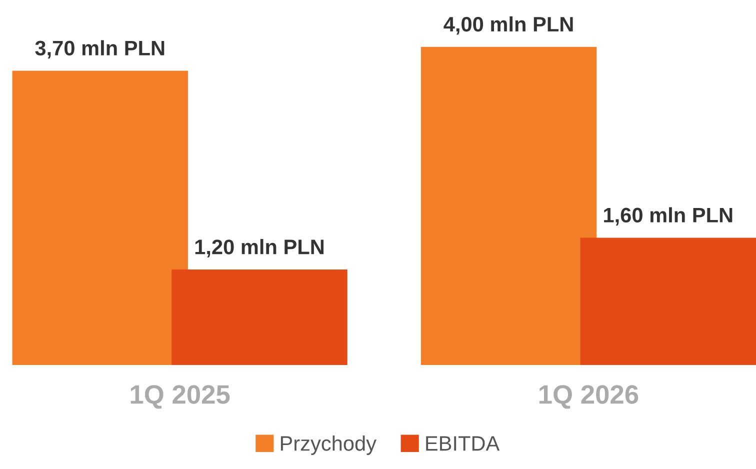 This screenshot has height=469, width=756. What do you see at coordinates (180, 397) in the screenshot?
I see `x-tick-label: 1Q 2025` at bounding box center [180, 397].